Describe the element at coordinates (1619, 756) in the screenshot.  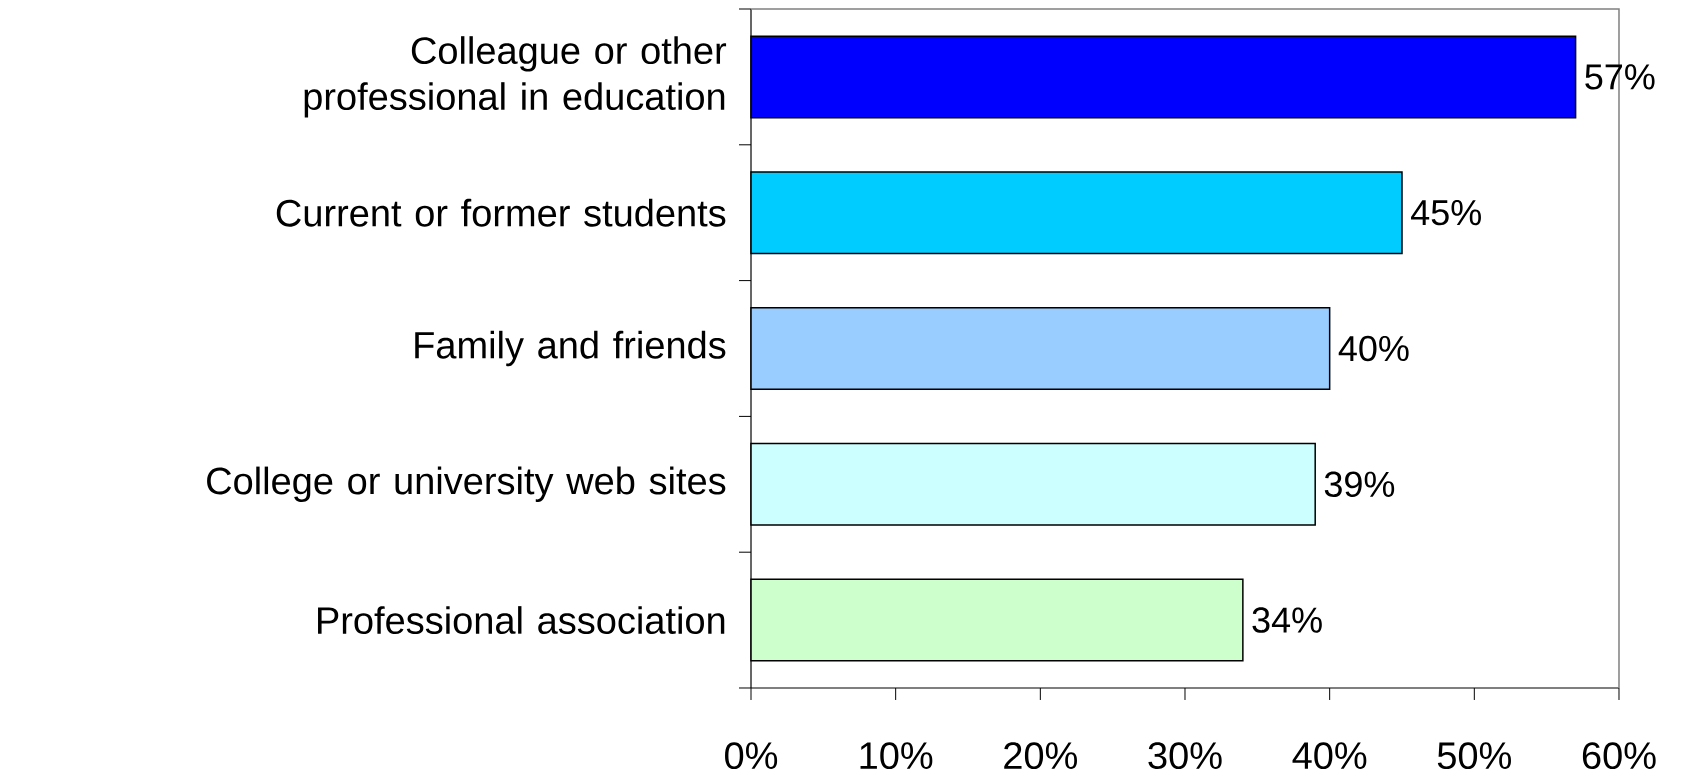
I see `x-tick-label: 60%` at that location.